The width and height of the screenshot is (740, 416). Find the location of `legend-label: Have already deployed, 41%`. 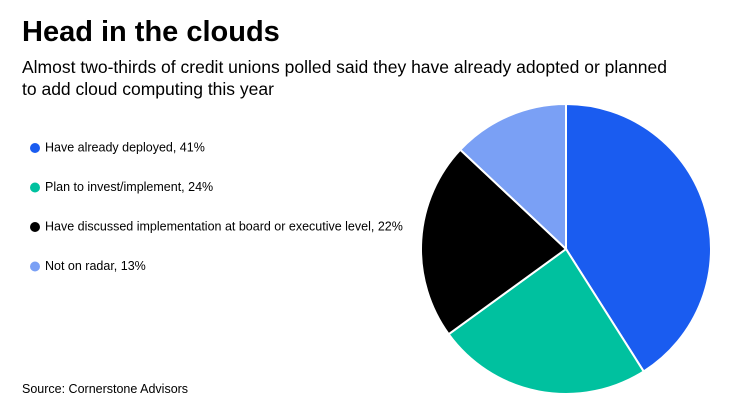

legend-label: Have already deployed, 41% is located at coordinates (125, 147).